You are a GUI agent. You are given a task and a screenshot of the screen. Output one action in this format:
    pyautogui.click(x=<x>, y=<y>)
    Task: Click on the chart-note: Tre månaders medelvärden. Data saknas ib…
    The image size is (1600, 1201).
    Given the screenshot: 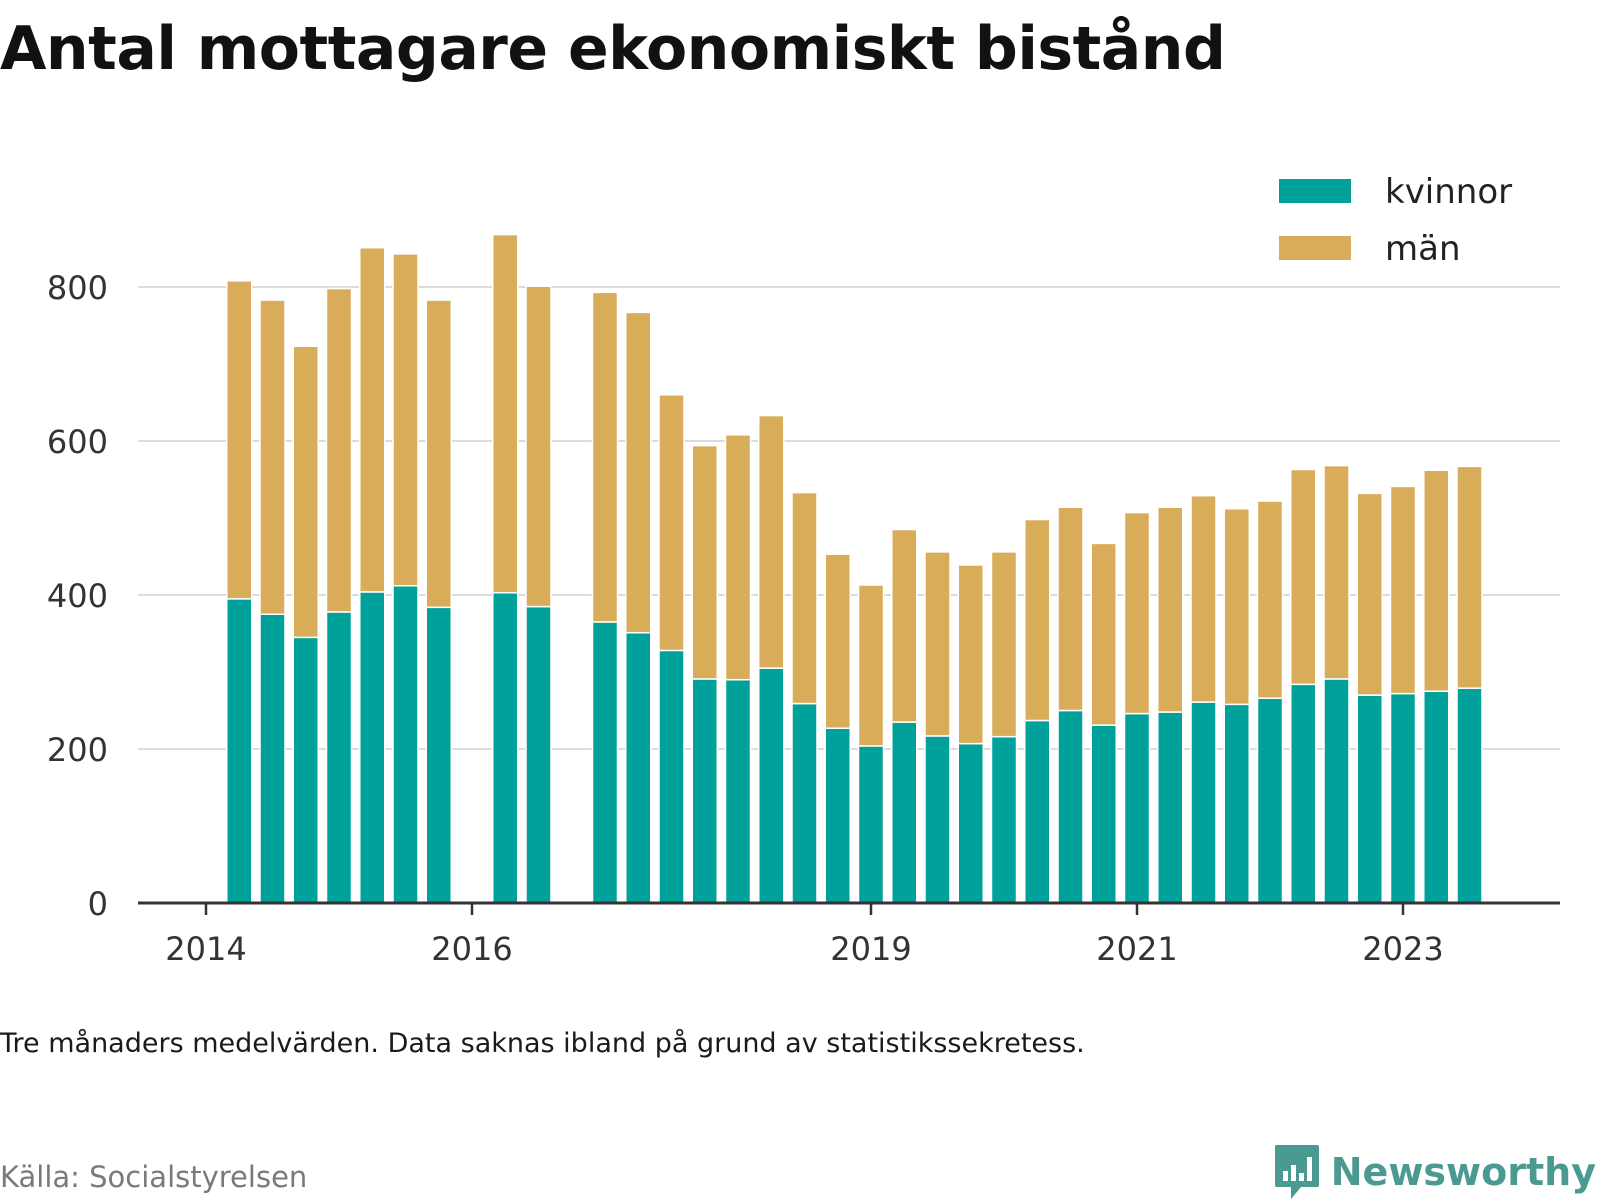 What is the action you would take?
    pyautogui.click(x=542, y=1043)
    